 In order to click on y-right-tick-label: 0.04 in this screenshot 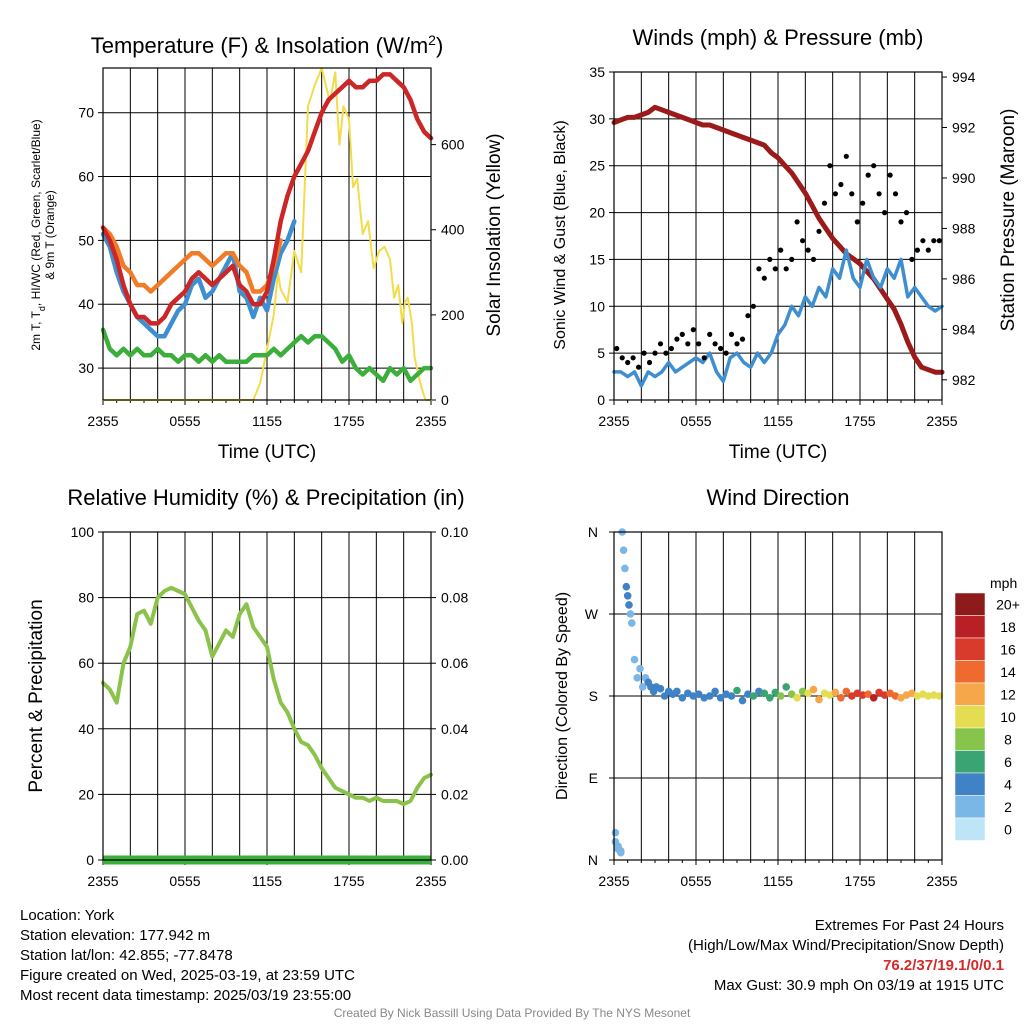, I will do `click(454, 729)`.